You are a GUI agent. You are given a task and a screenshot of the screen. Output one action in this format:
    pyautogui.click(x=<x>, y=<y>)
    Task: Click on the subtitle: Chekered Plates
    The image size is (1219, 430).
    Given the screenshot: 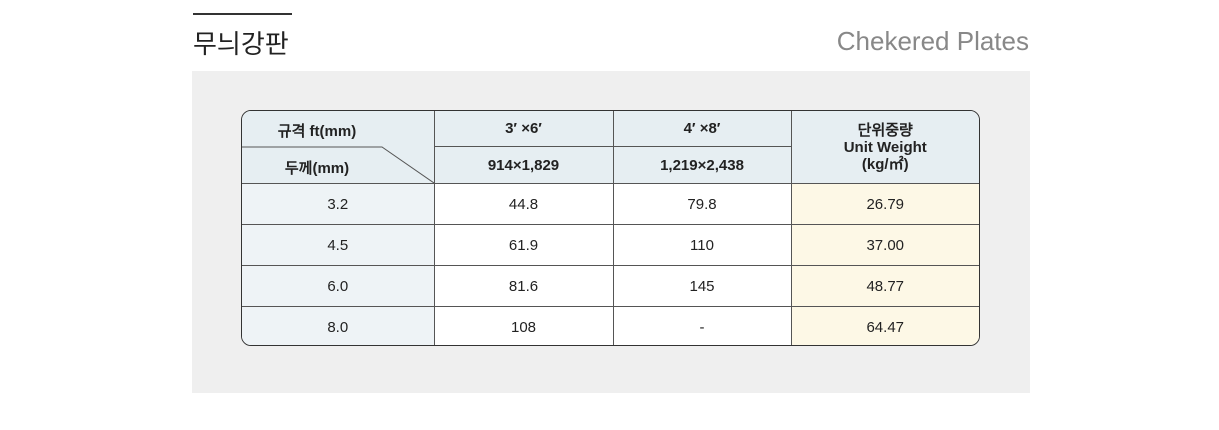 What is the action you would take?
    pyautogui.click(x=932, y=41)
    